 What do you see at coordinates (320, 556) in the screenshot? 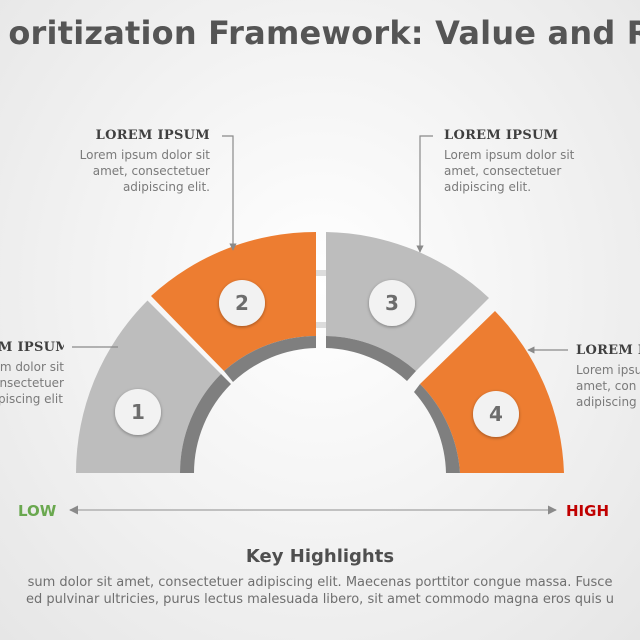
I see `key-highlights-title: Key Highlights` at bounding box center [320, 556].